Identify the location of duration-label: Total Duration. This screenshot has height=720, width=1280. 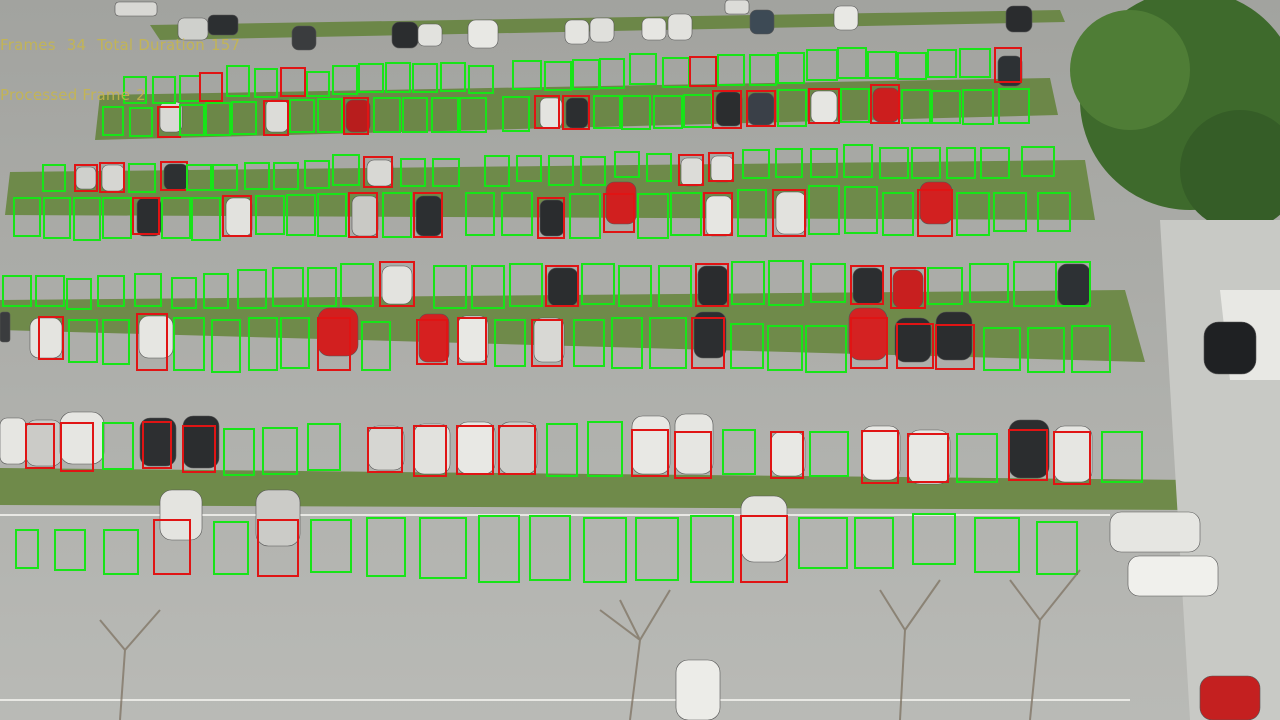
(151, 45).